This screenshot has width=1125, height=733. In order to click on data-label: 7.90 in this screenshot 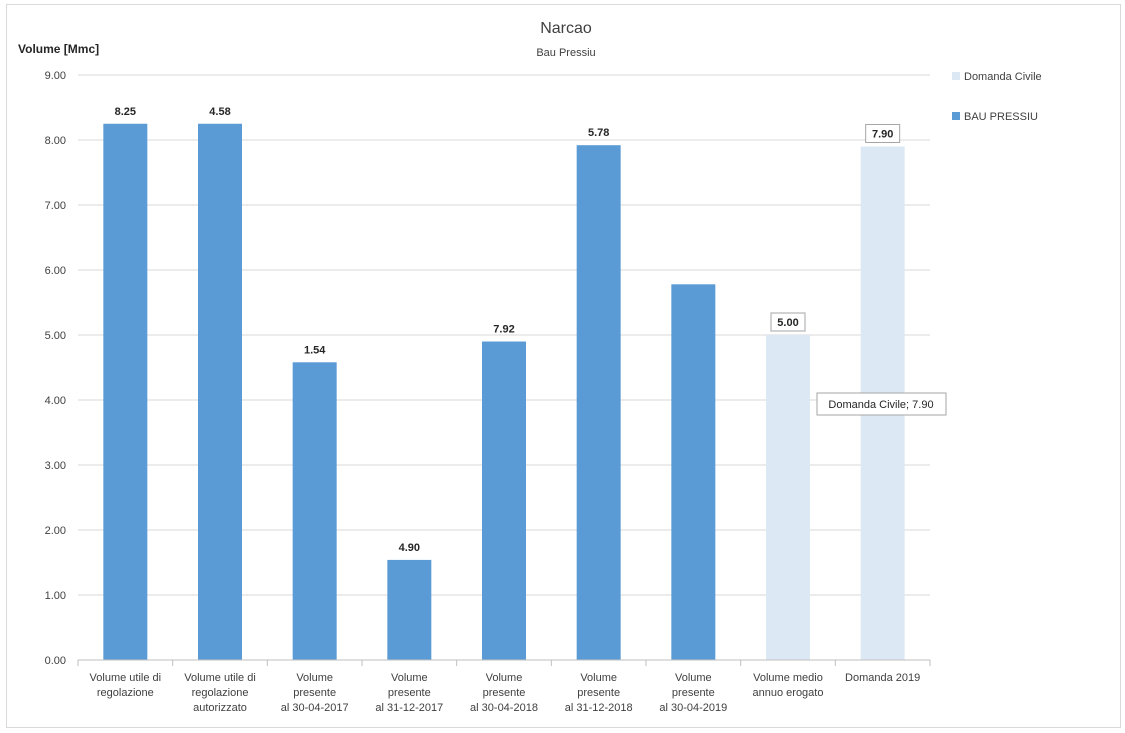, I will do `click(882, 135)`.